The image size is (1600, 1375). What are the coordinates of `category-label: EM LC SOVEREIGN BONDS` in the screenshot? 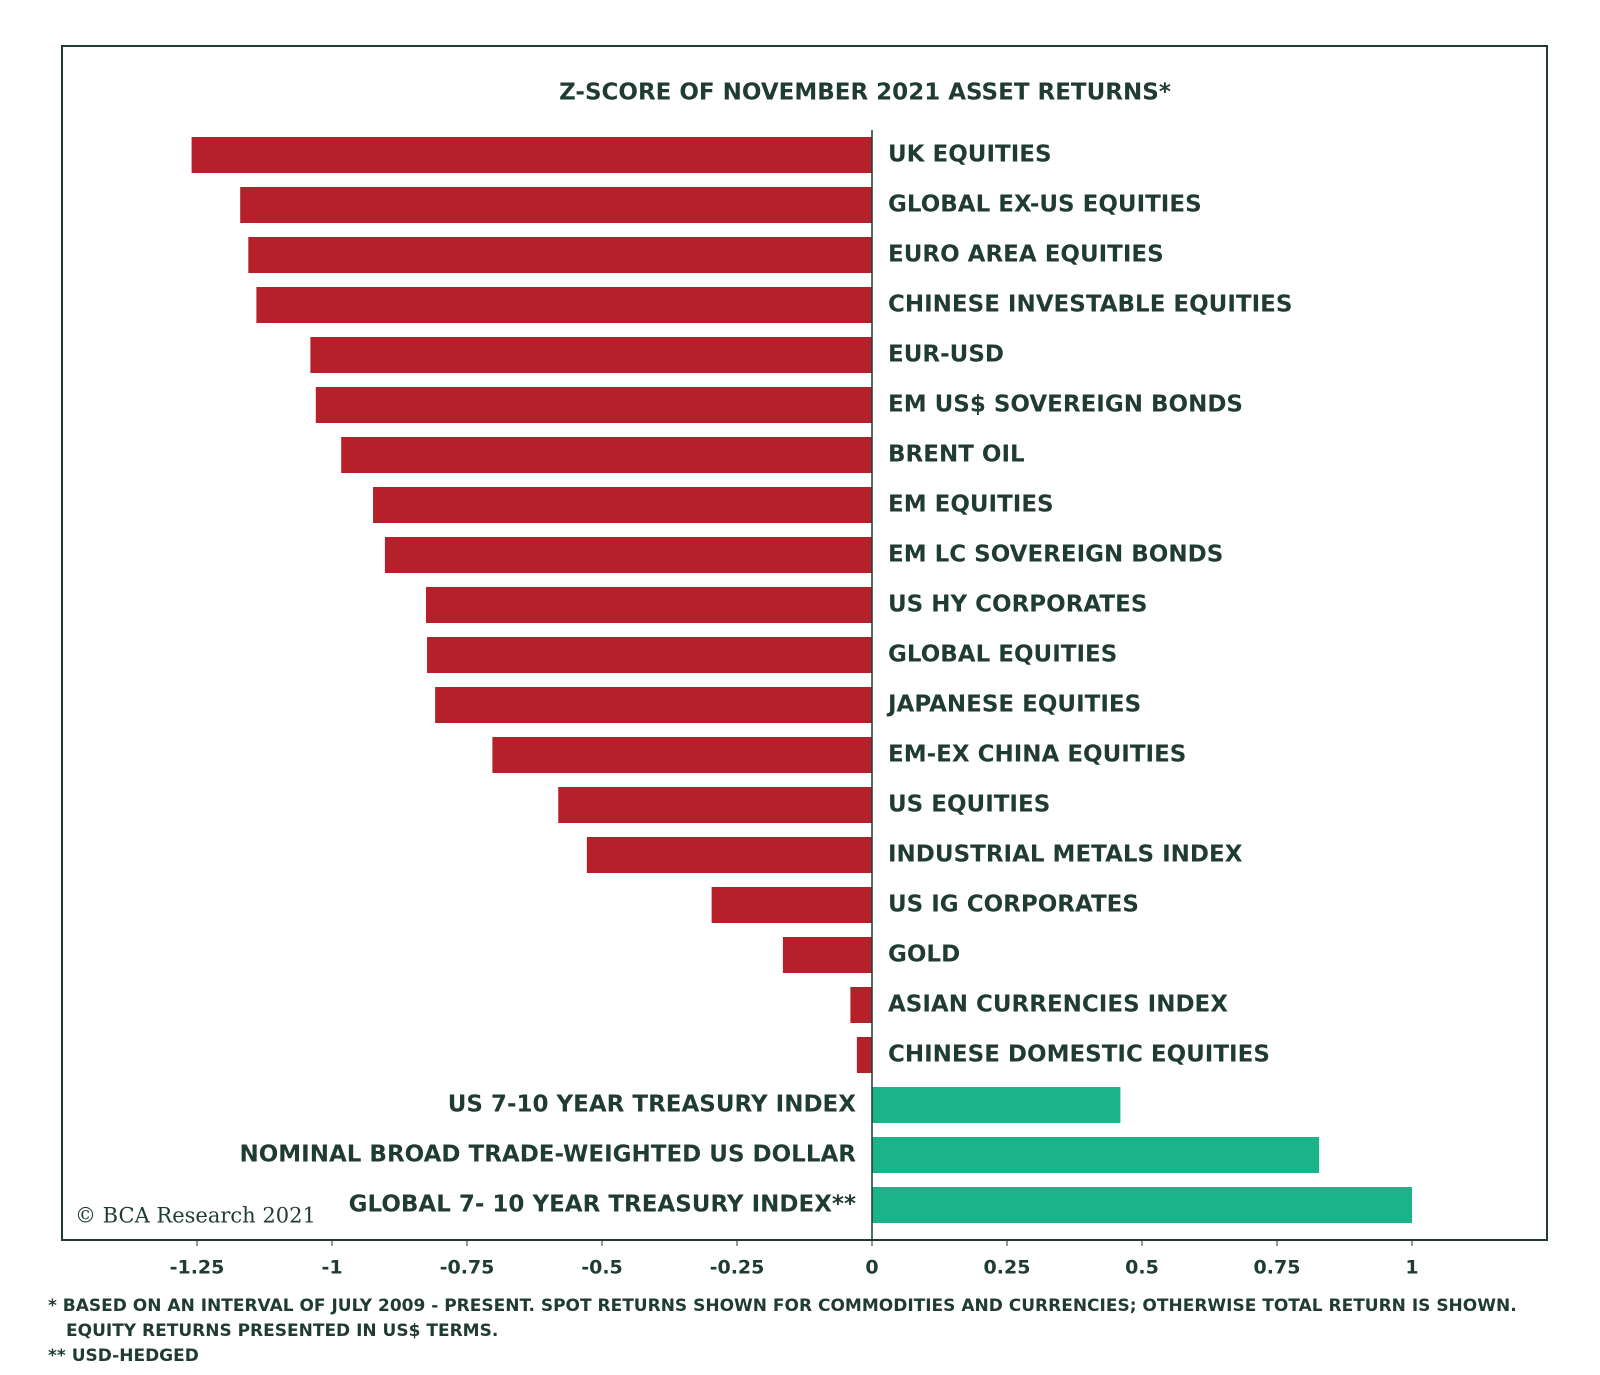 It's located at (1055, 555).